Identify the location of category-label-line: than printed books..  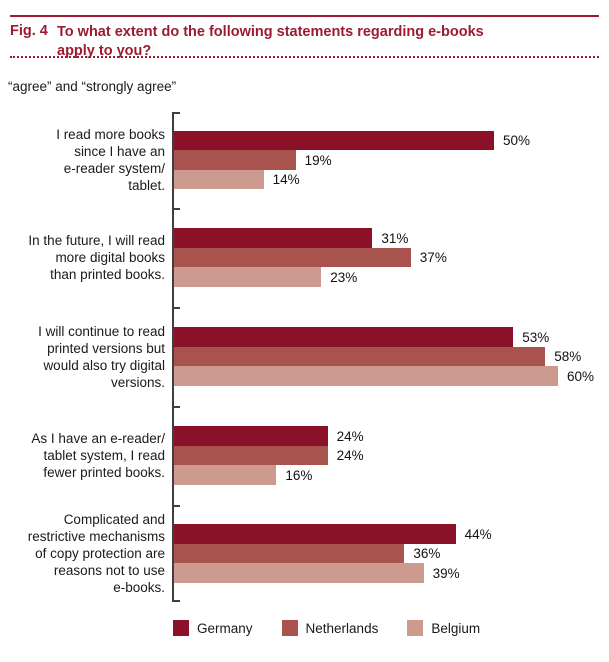
(107, 274).